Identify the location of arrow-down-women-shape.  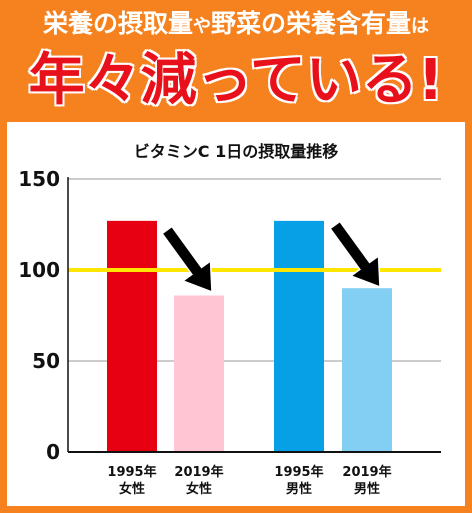
(187, 259).